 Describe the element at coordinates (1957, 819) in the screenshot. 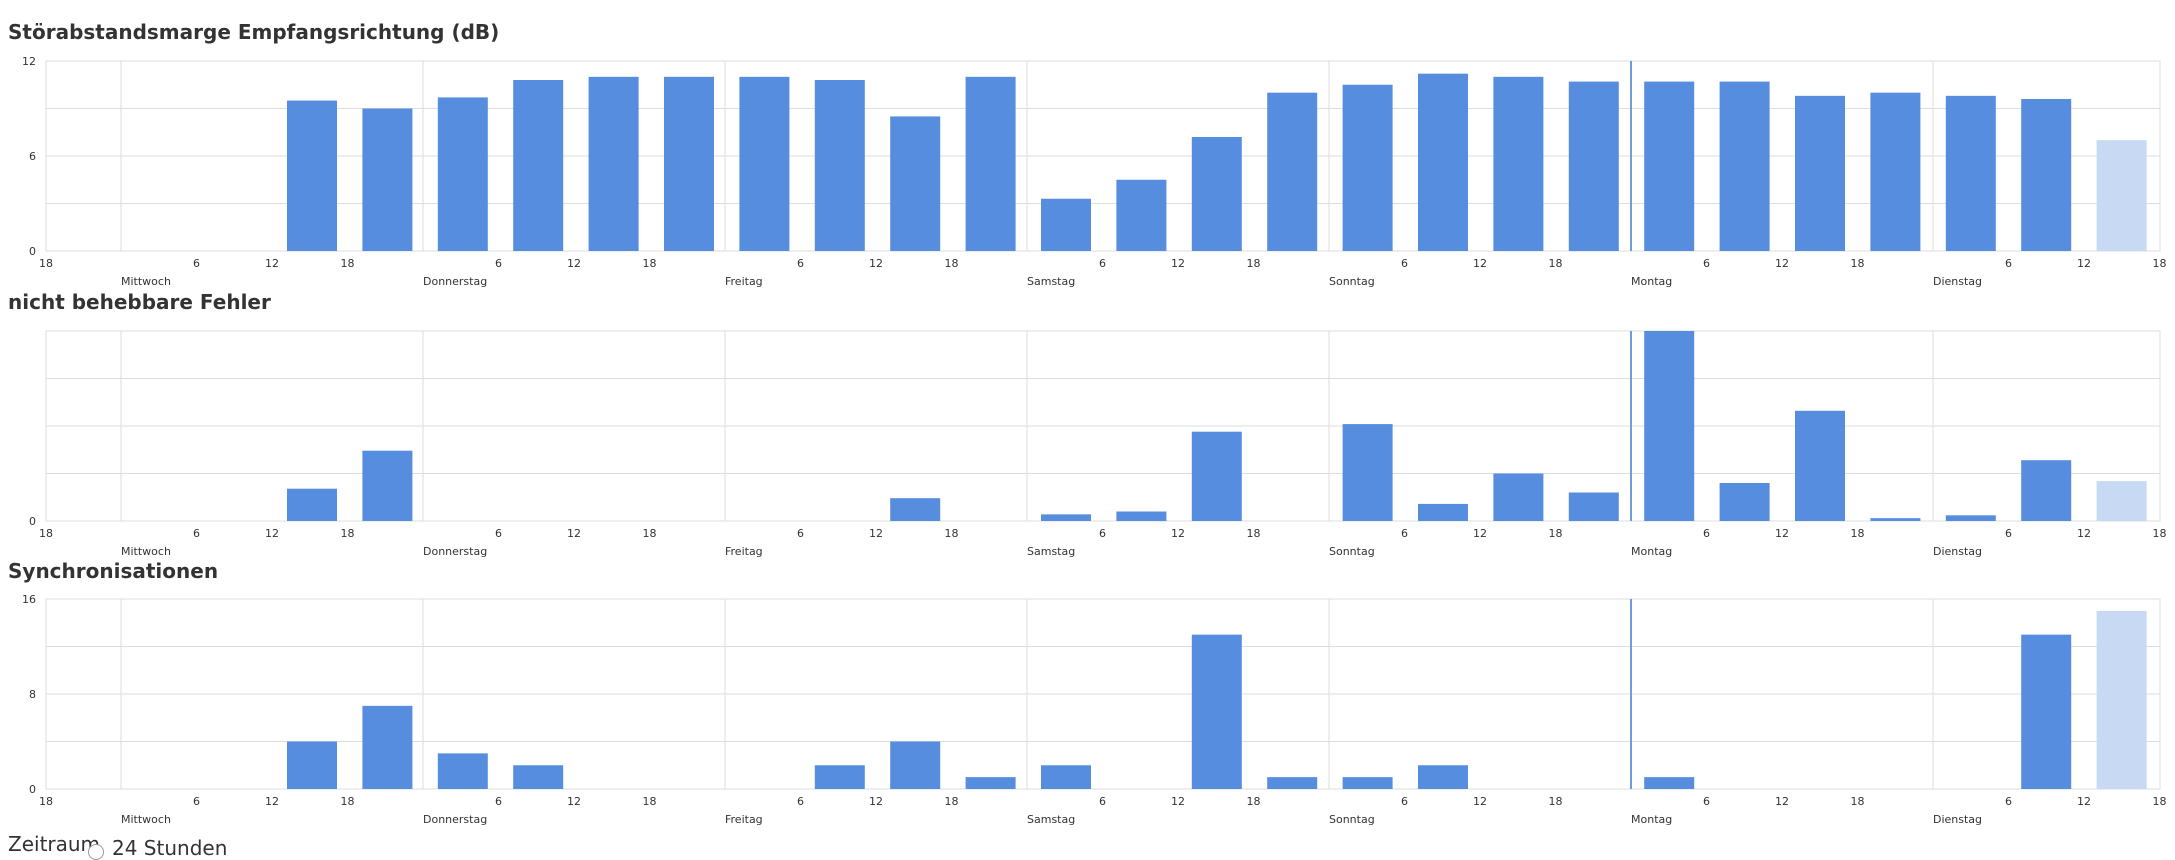

I see `day-label: Dienstag` at that location.